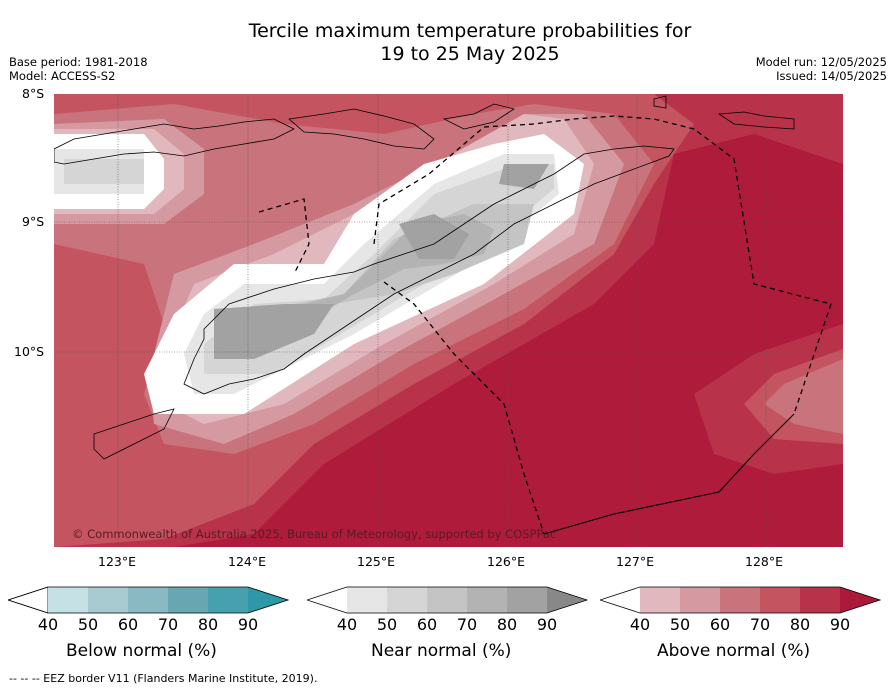 This screenshot has width=896, height=690. Describe the element at coordinates (88, 624) in the screenshot. I see `below-tick-50: 50` at that location.